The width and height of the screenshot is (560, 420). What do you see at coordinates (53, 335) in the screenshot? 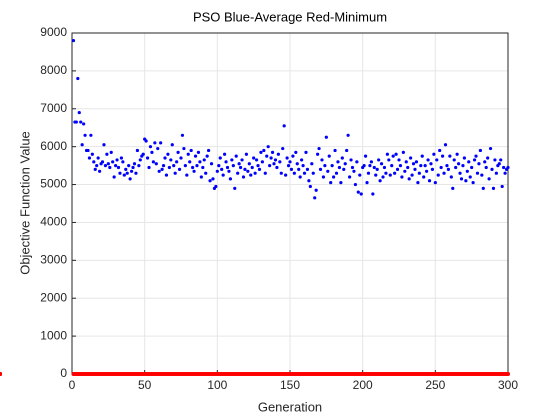
I see `y-tick-label: 1000` at bounding box center [53, 335].